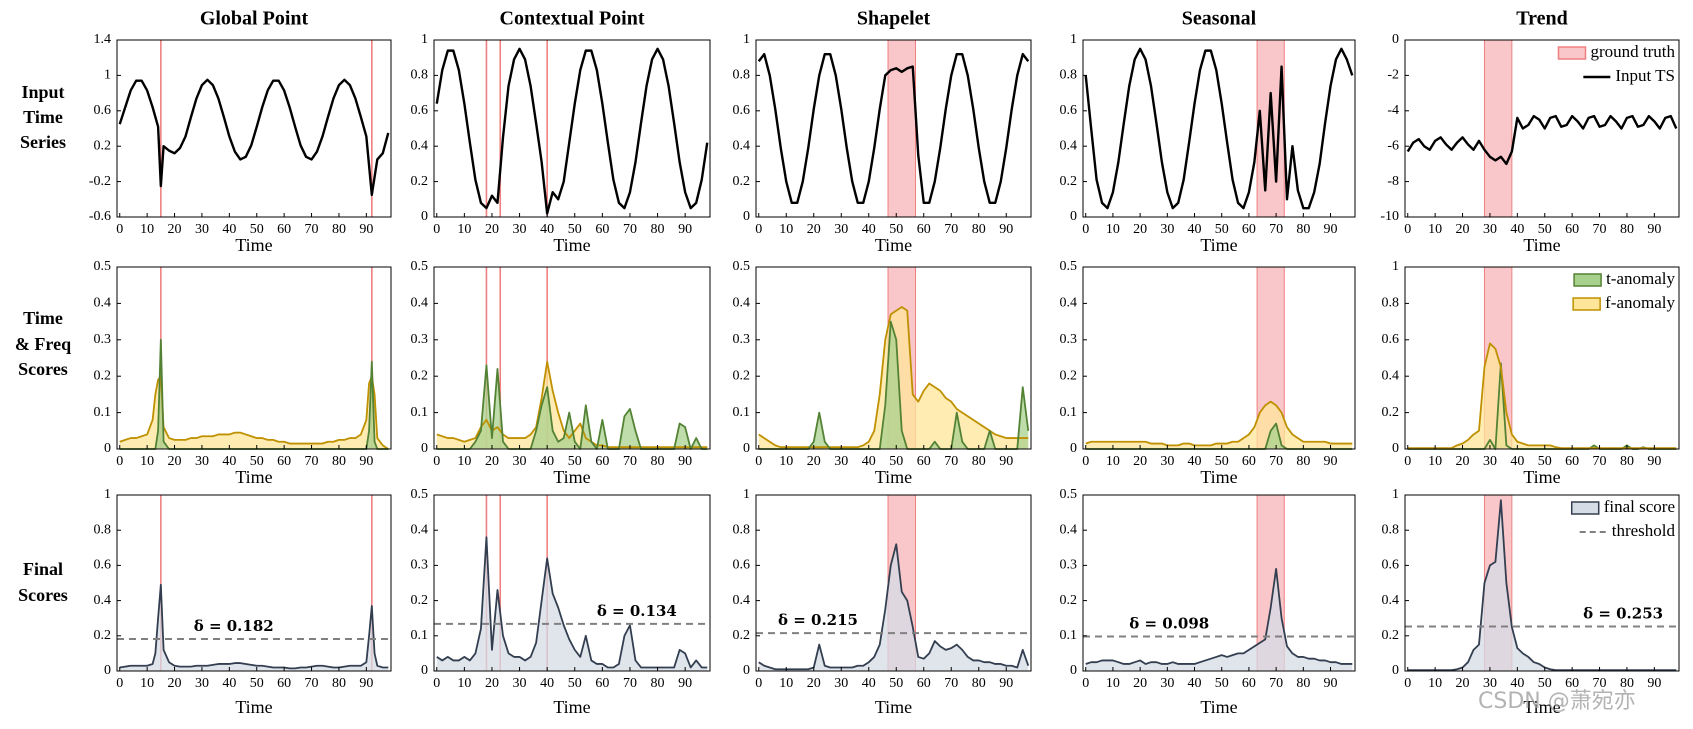  I want to click on y-tick-label: 1, so click(1395, 494).